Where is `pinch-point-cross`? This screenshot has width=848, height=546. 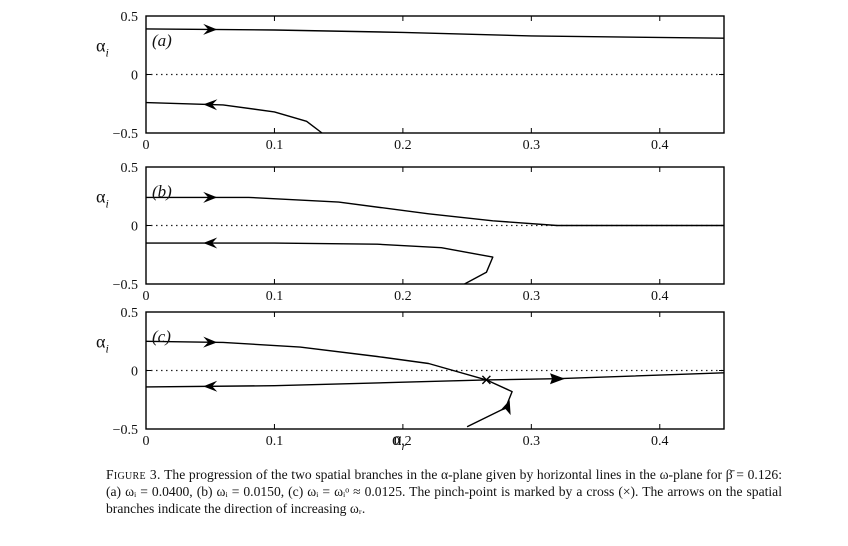
pinch-point-cross is located at coordinates (486, 380).